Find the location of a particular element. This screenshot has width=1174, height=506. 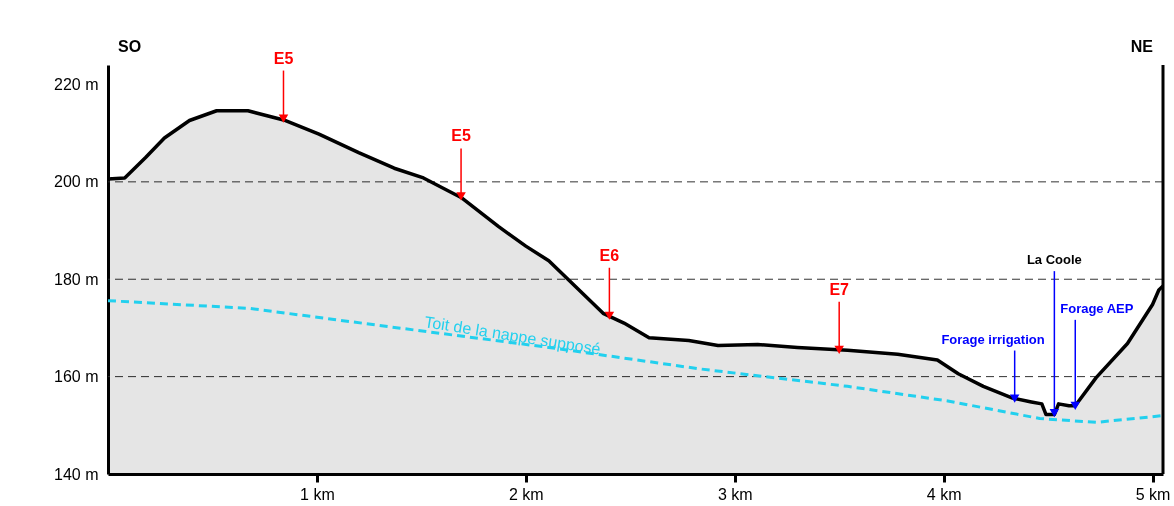

data-label: E6 is located at coordinates (609, 255).